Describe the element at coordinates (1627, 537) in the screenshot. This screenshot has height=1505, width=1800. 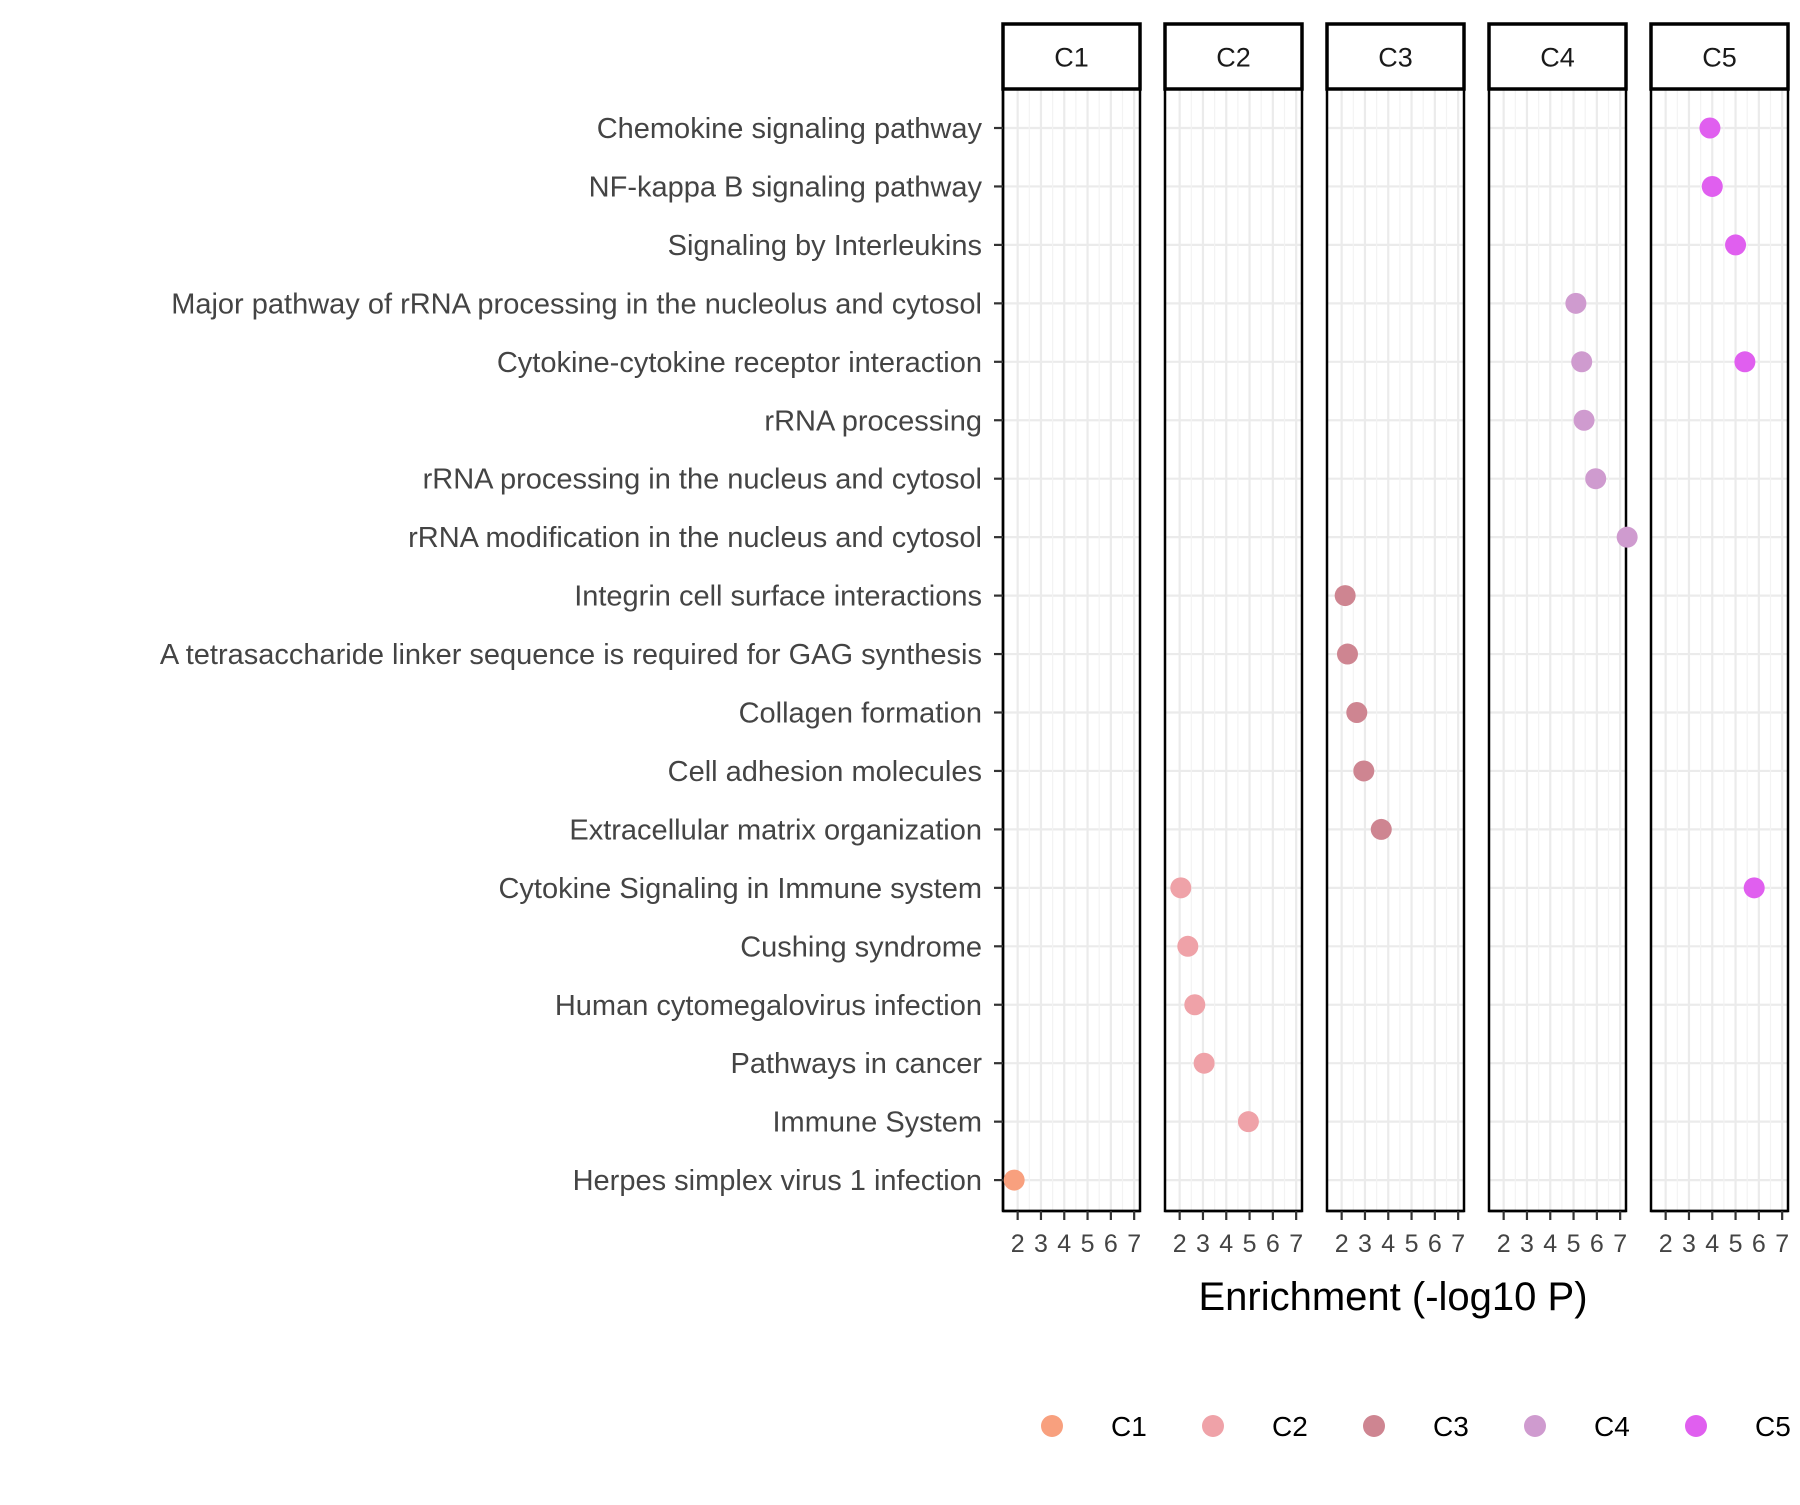
I see `point-c4-rrna-modification-in-the-nucleus-and-cytosol` at that location.